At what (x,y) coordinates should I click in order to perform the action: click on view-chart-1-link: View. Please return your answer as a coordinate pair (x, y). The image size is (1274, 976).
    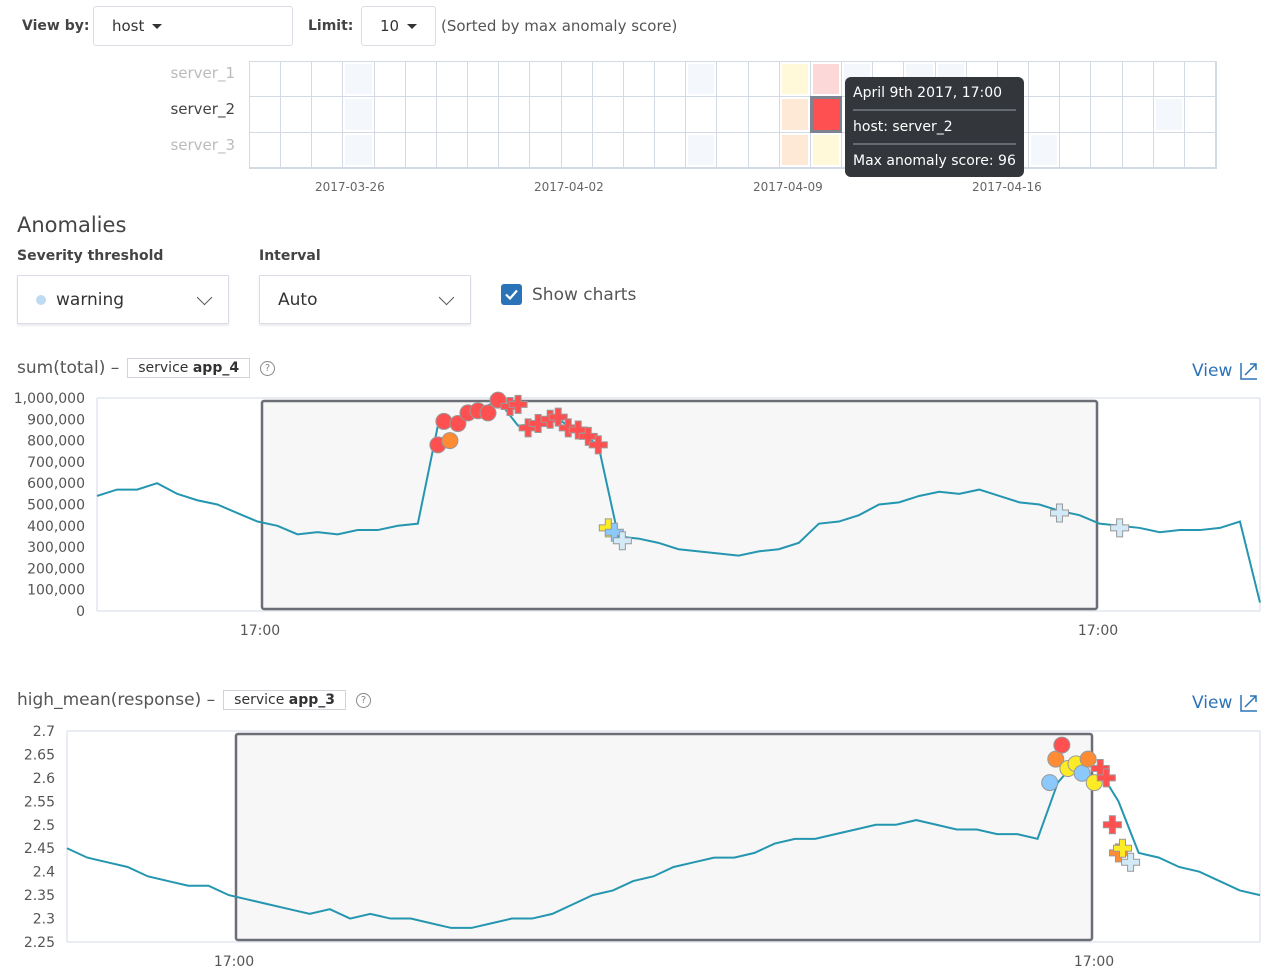
    Looking at the image, I should click on (1225, 371).